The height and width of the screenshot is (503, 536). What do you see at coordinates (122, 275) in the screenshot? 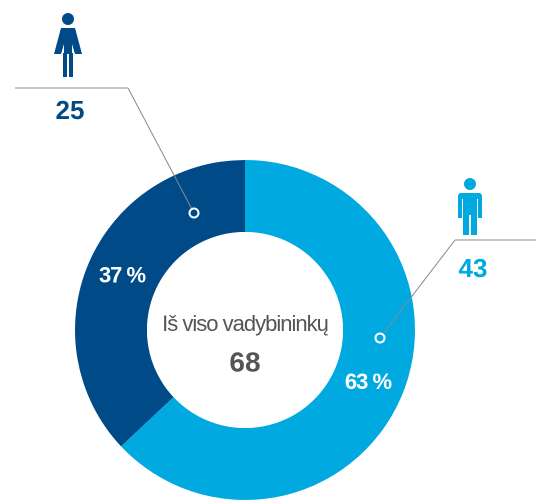
I see `value-label: 37 %` at bounding box center [122, 275].